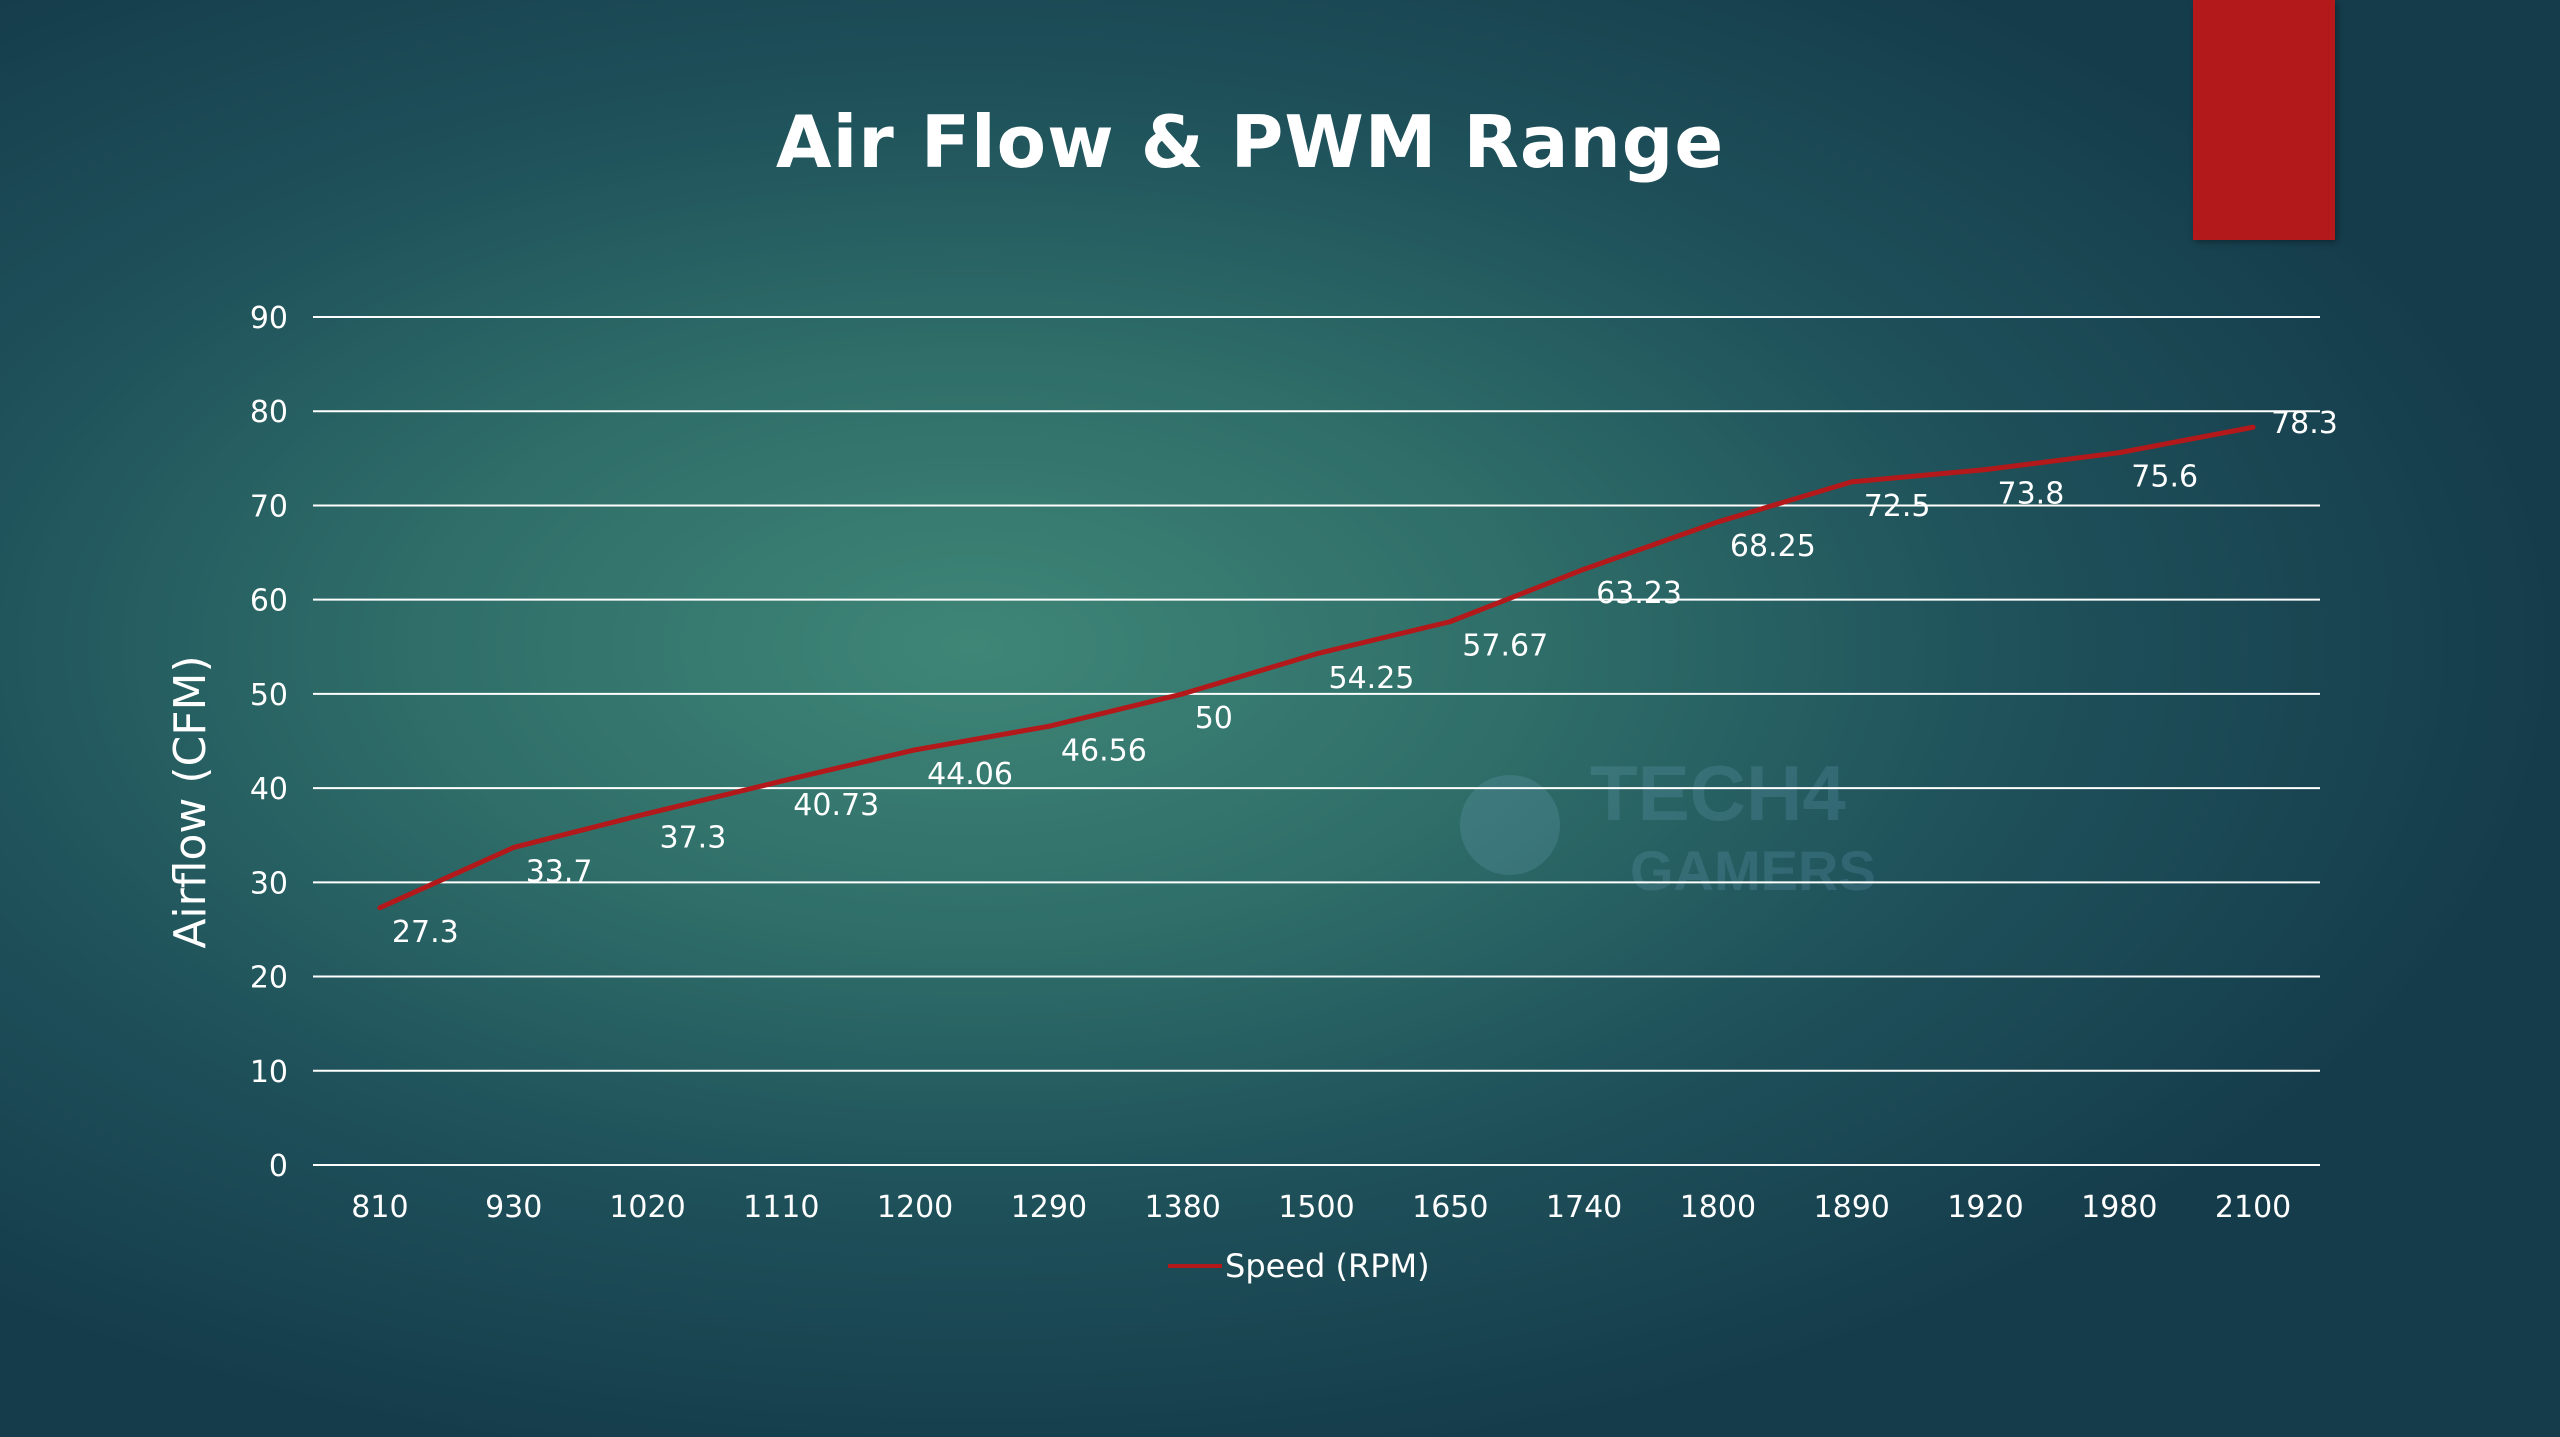 The image size is (2560, 1437). I want to click on data-label: 57.67, so click(1505, 646).